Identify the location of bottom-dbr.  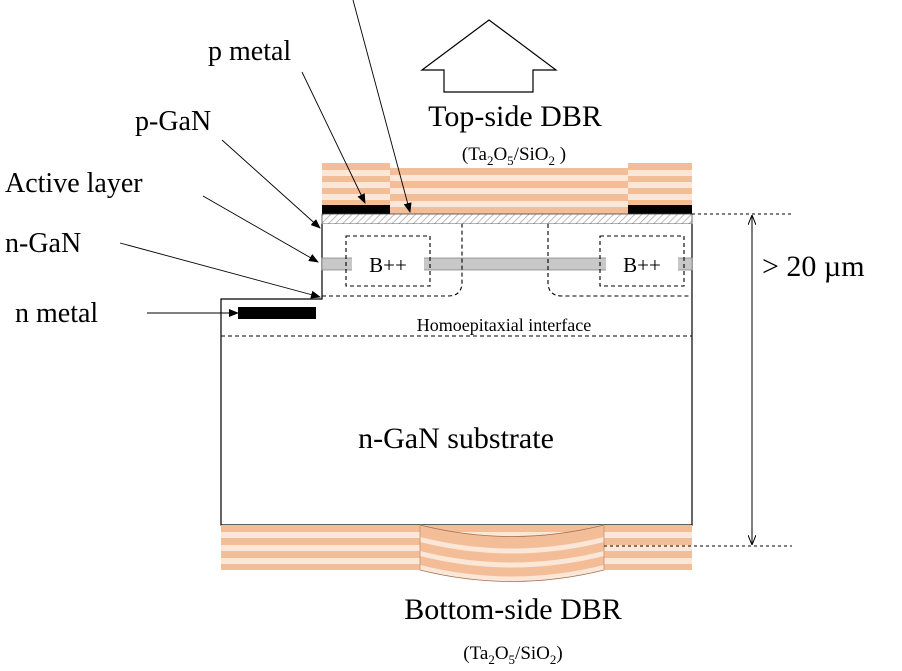
(456, 553).